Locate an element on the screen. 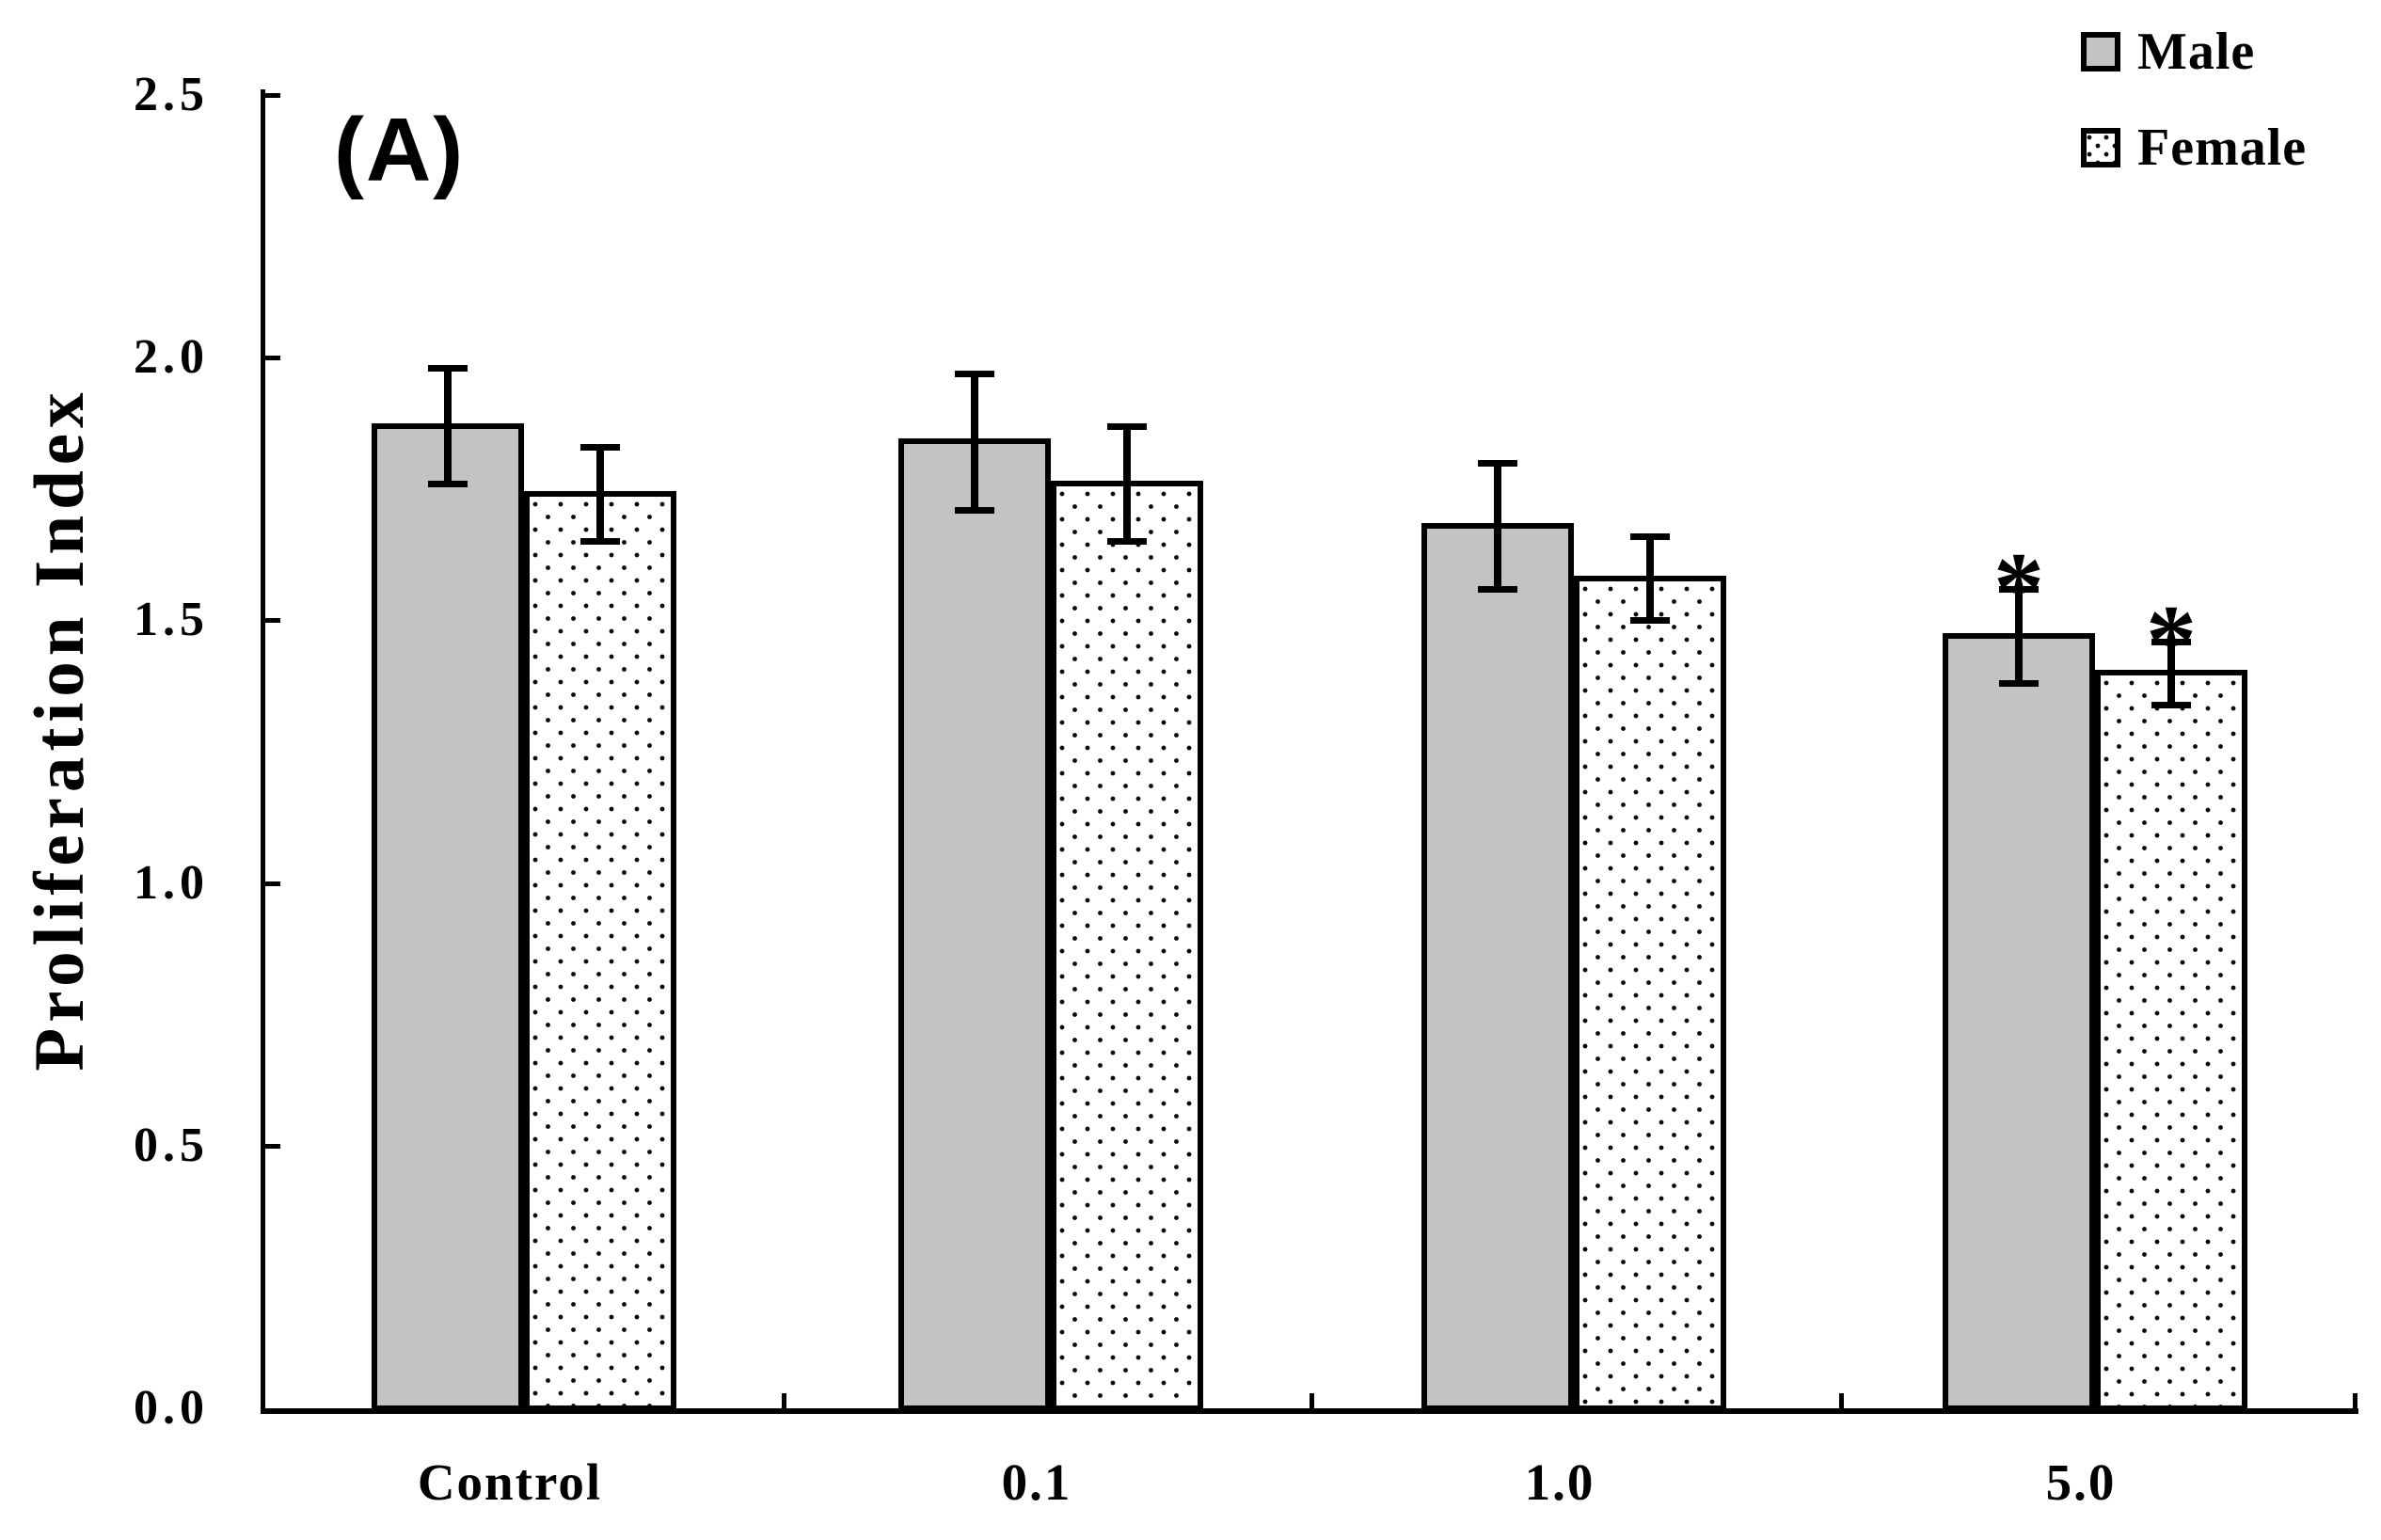 The width and height of the screenshot is (2381, 1540). legend-item-male: Male is located at coordinates (2168, 51).